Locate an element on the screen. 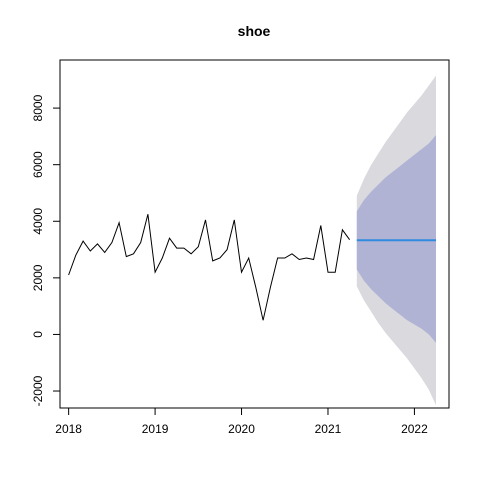  x-tick-label: 2018 is located at coordinates (68, 429).